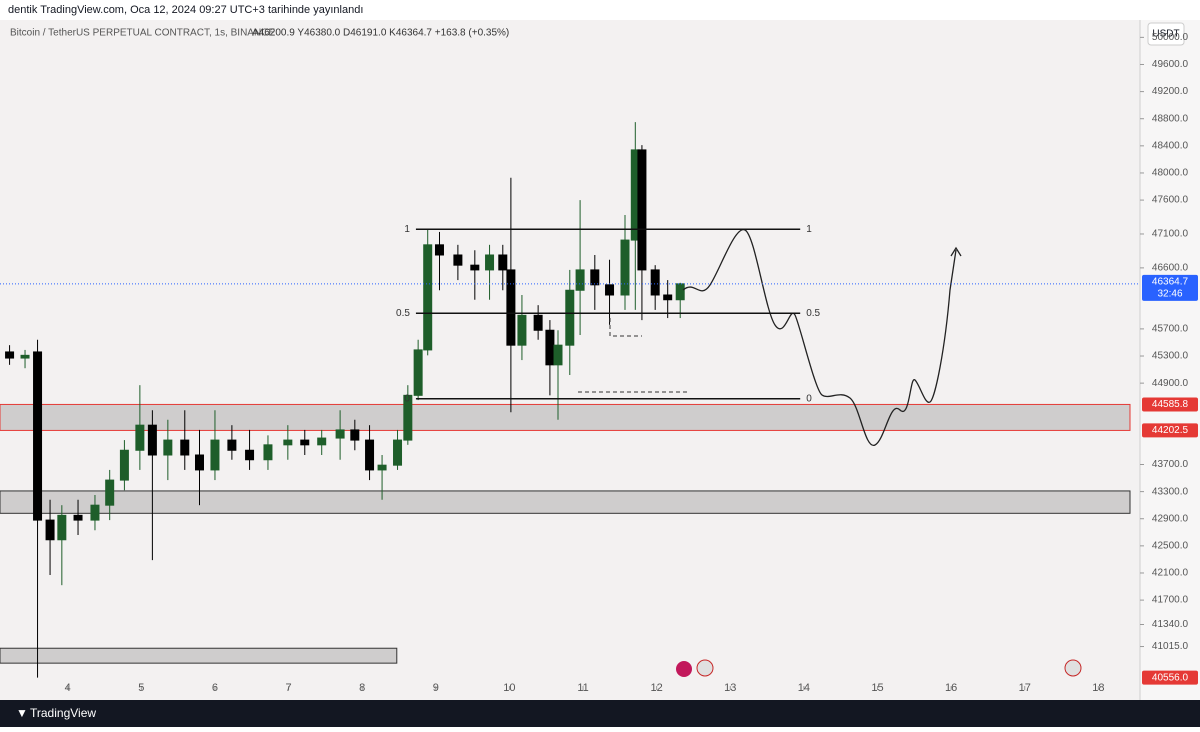 The image size is (1200, 732). Describe the element at coordinates (730, 688) in the screenshot. I see `x-tick-label: 13` at that location.